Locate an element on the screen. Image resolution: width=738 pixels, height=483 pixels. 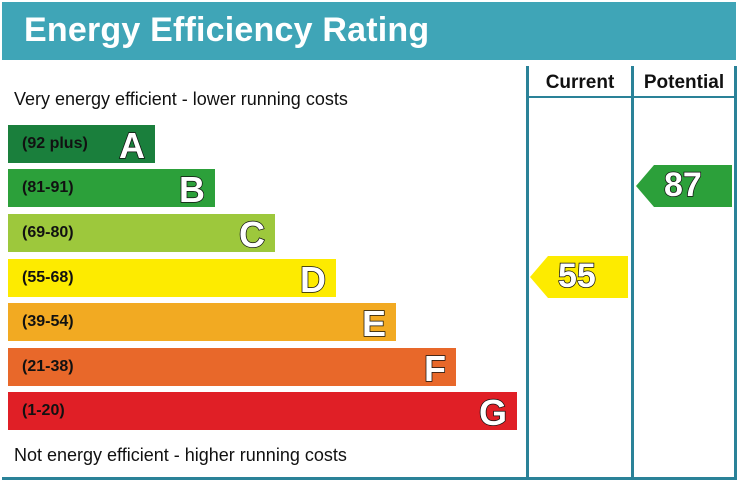
band-letter: F is located at coordinates (435, 368).